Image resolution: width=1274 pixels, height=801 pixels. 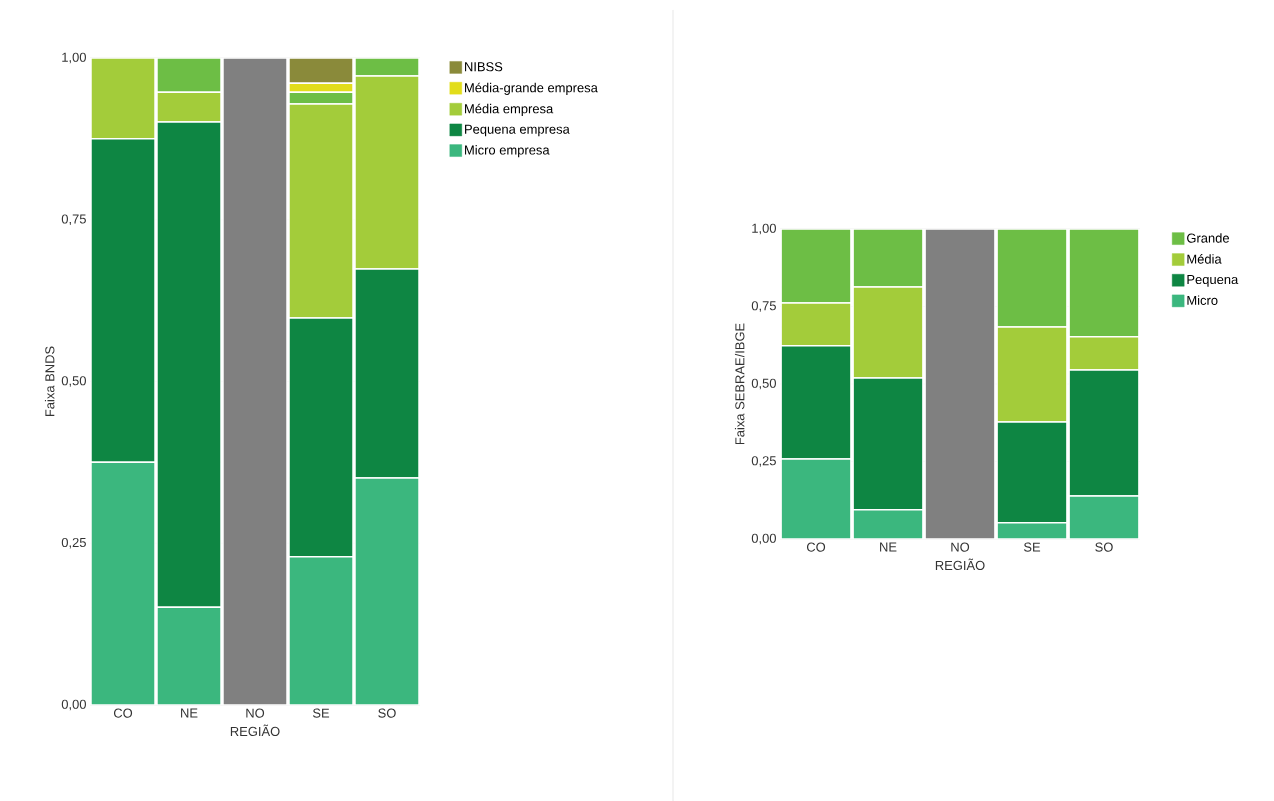 What do you see at coordinates (1208, 238) in the screenshot?
I see `legend-label: Grande` at bounding box center [1208, 238].